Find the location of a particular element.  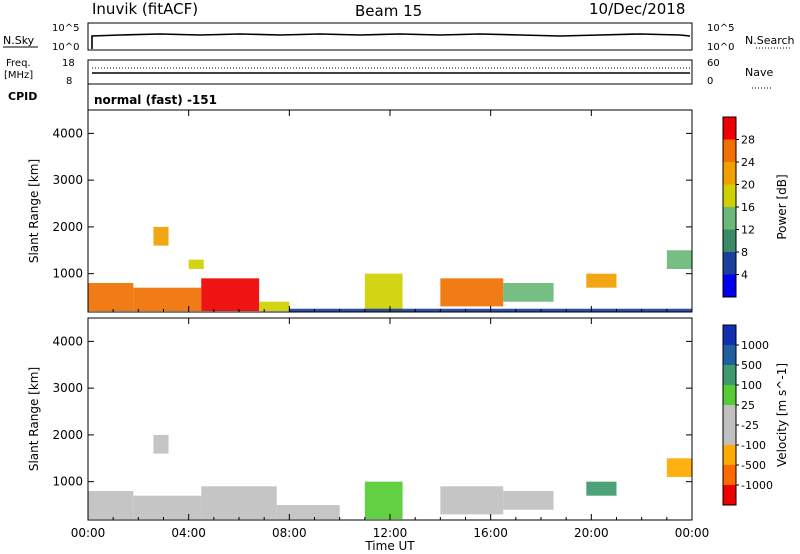

velocity-ytick-label: 3000 is located at coordinates (67, 388).